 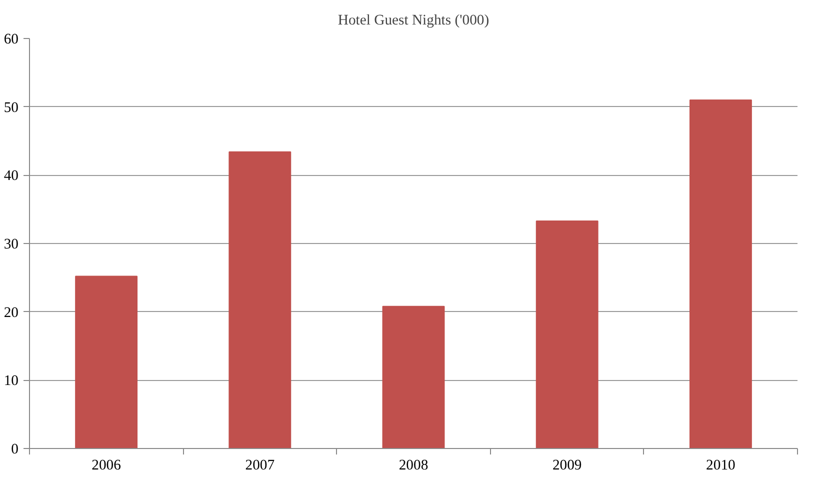 What do you see at coordinates (721, 466) in the screenshot?
I see `x-tick-label: 2010` at bounding box center [721, 466].